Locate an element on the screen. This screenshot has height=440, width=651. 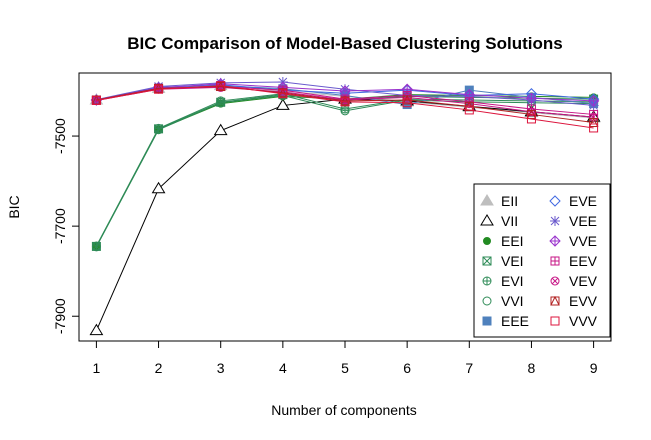
legend-label: EEI is located at coordinates (512, 241).